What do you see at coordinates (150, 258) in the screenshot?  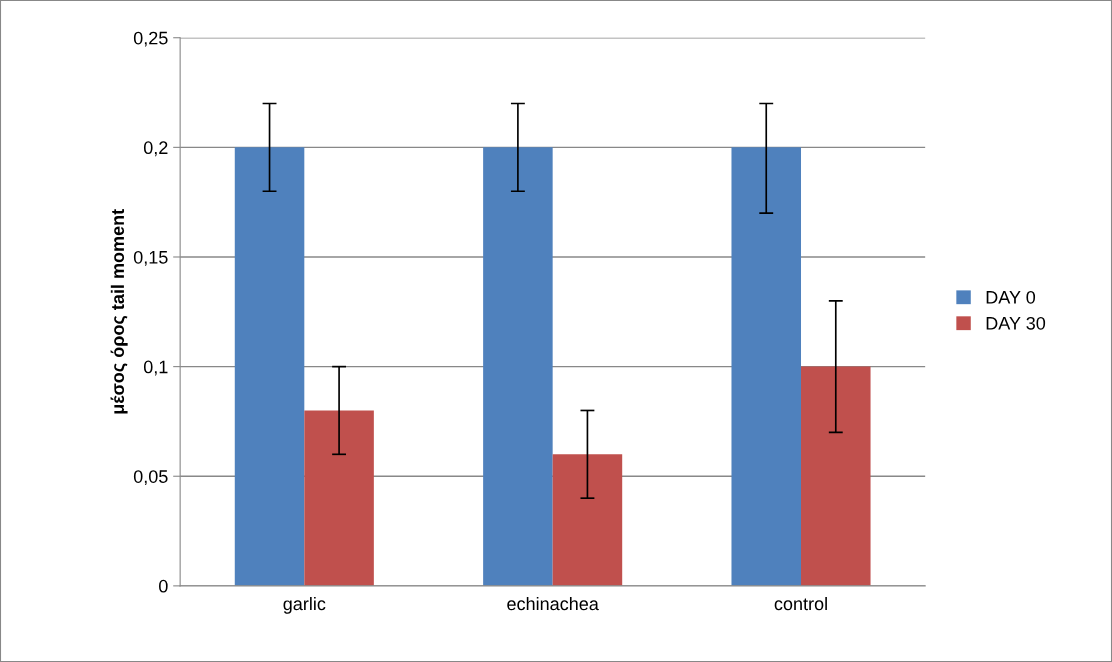 I see `y-tick-label: 0,15` at bounding box center [150, 258].